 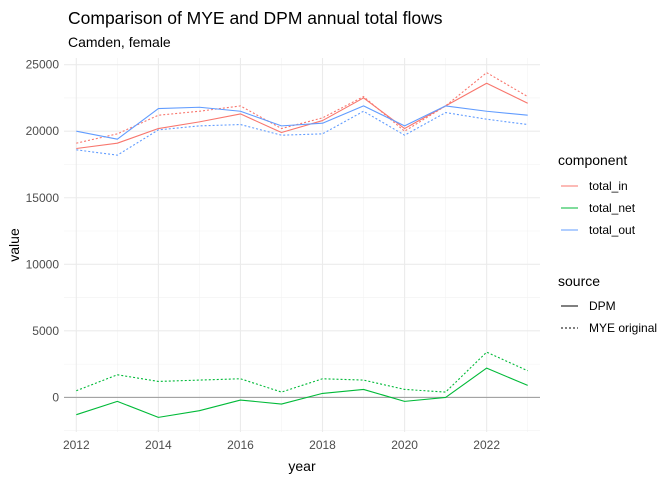 What do you see at coordinates (612, 208) in the screenshot?
I see `legend-label-total-net: total_net` at bounding box center [612, 208].